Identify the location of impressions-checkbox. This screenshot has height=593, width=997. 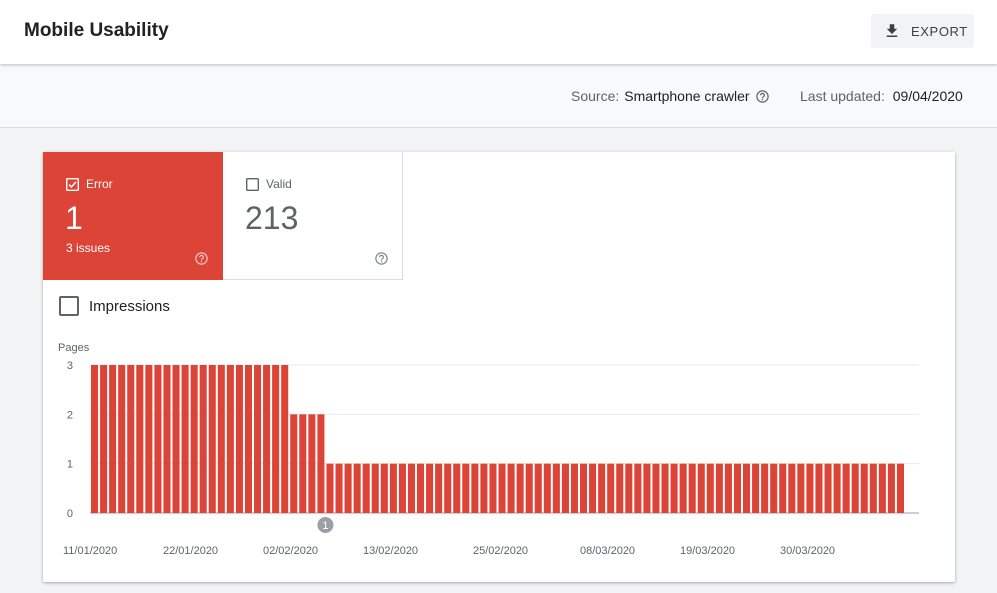
(69, 306).